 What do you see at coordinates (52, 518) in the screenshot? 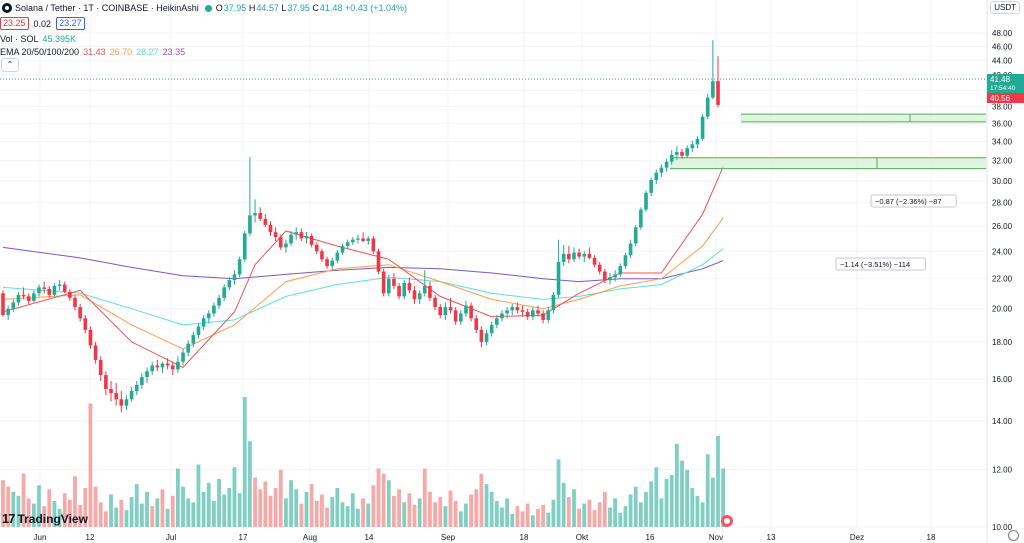
I see `tradingview-logo-text: TradingView` at bounding box center [52, 518].